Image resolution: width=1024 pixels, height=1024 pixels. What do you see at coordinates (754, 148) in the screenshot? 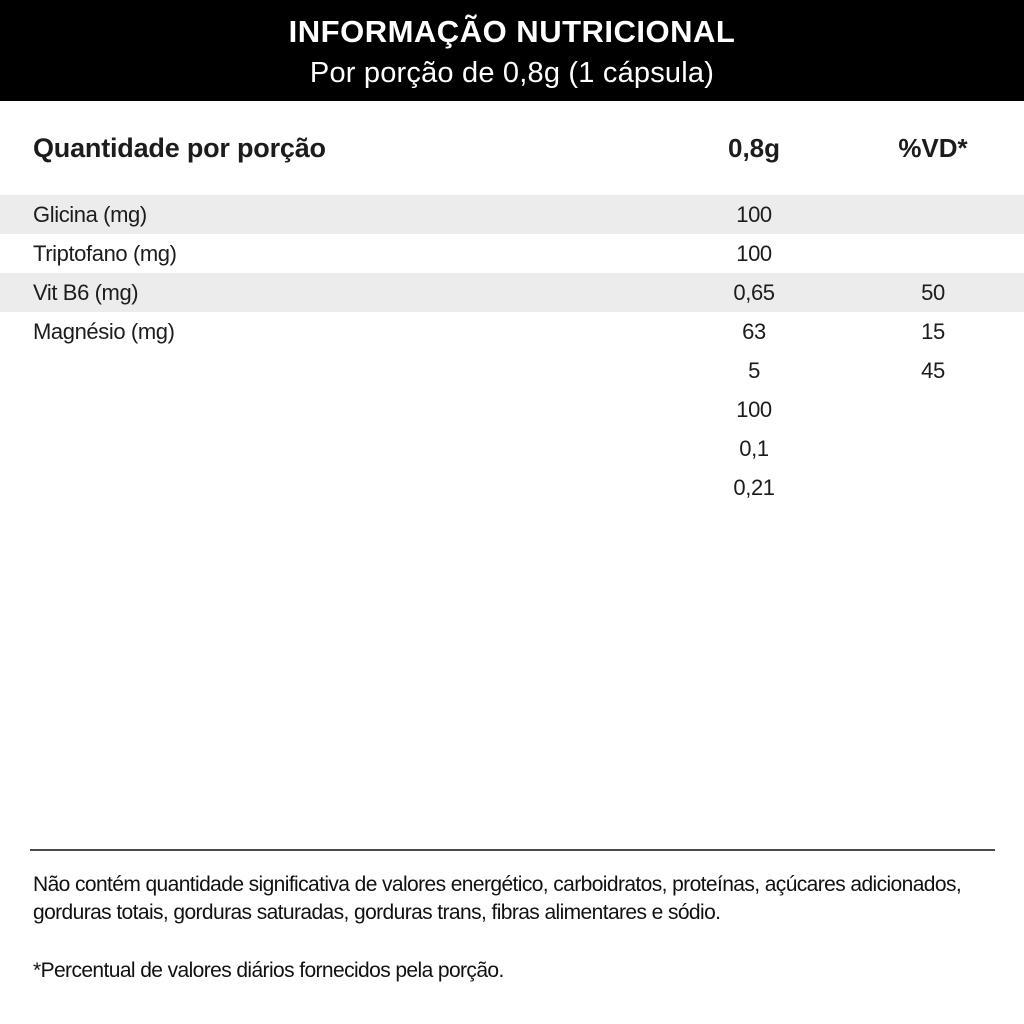
I see `column-header-amount: 0,8g` at bounding box center [754, 148].